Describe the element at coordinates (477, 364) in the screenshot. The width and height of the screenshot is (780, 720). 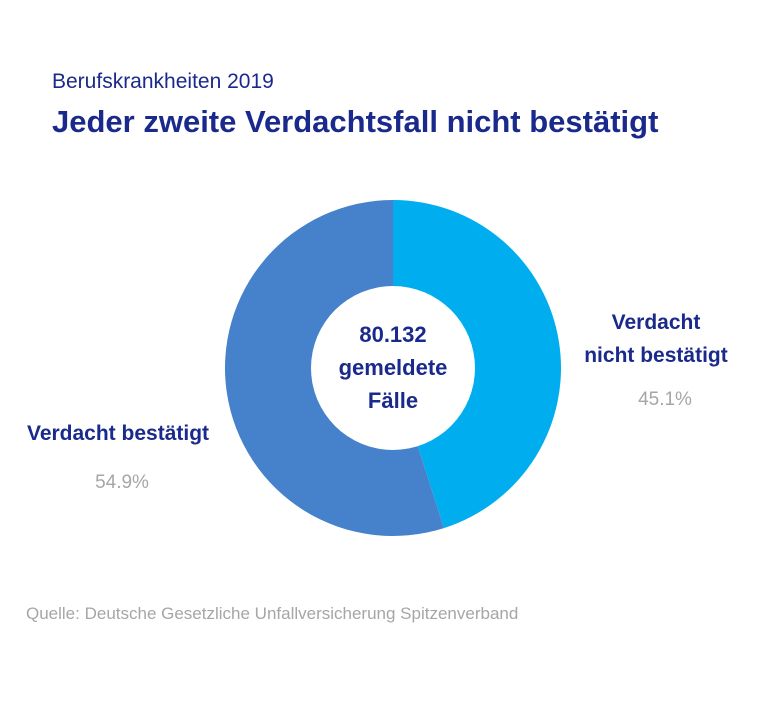
I see `slice-not-confirmed` at that location.